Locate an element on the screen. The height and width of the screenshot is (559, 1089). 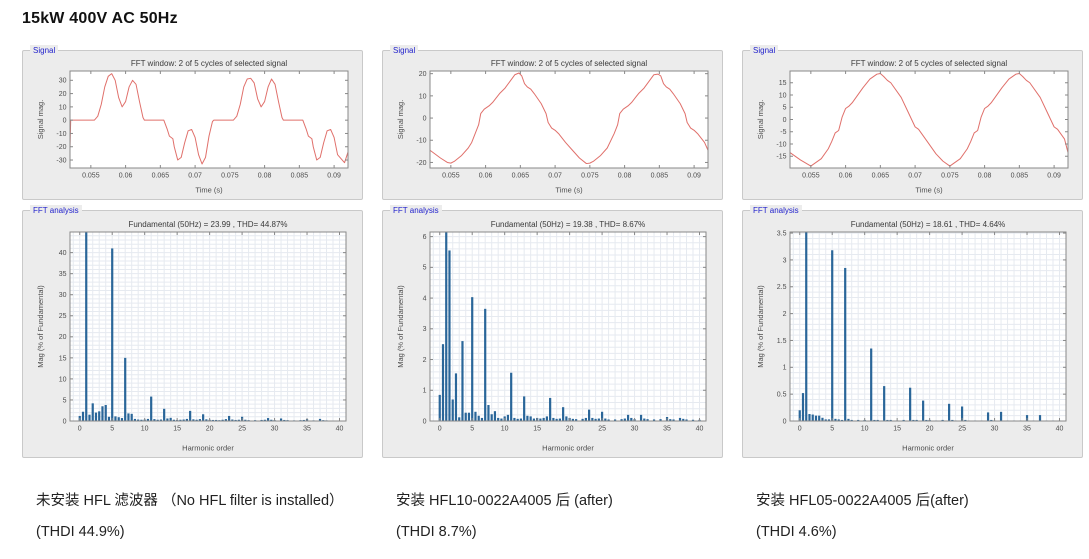
caption-3: 安装 HFL05-0022A4005 后(after) (THDI 4.6%) is located at coordinates (912, 514).